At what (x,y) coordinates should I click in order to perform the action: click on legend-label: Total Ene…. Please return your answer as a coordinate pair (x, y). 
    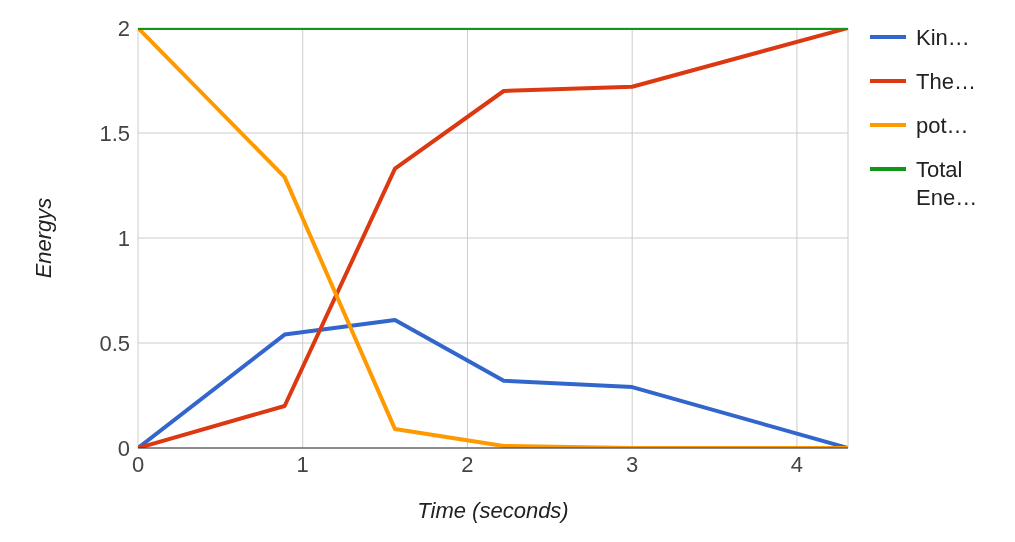
    Looking at the image, I should click on (947, 184).